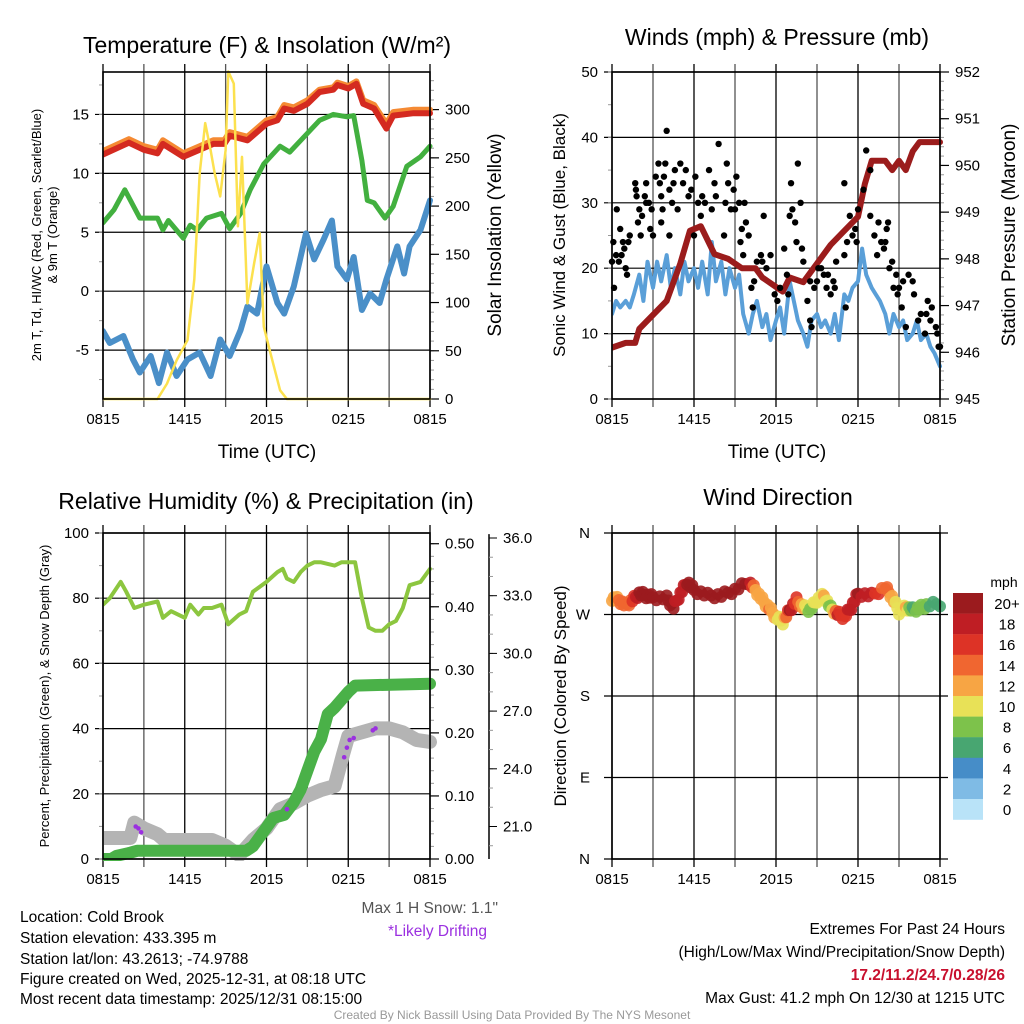  Describe the element at coordinates (459, 796) in the screenshot. I see `right-tick-label: 0.10` at that location.